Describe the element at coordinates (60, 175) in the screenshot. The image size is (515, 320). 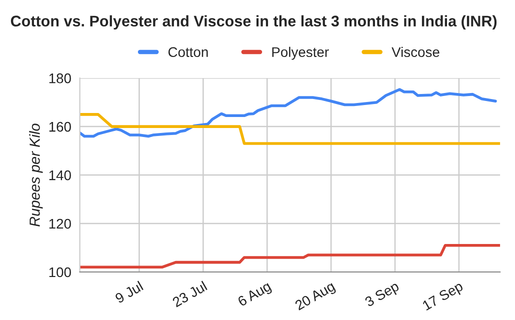
I see `y-tick-label: 140` at that location.